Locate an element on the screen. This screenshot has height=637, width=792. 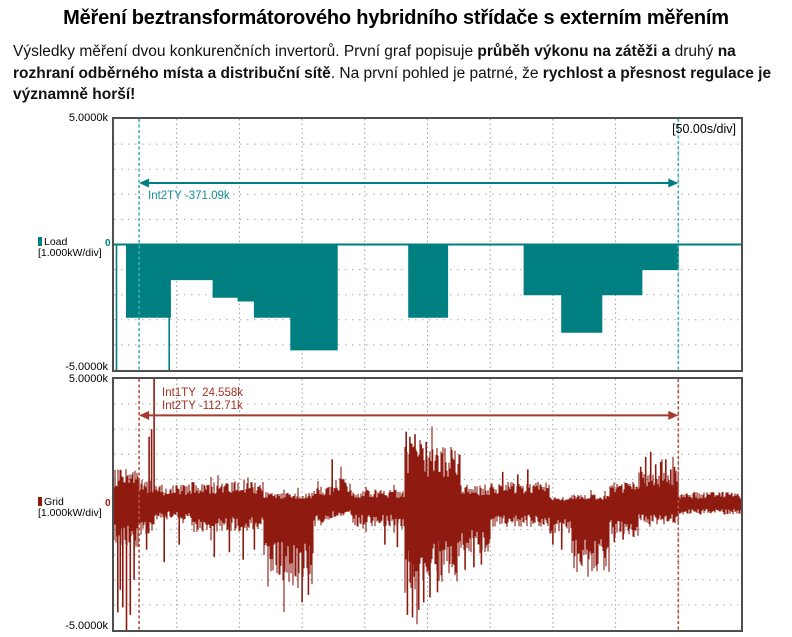
grid-zero-marker: 0 is located at coordinates (108, 503).